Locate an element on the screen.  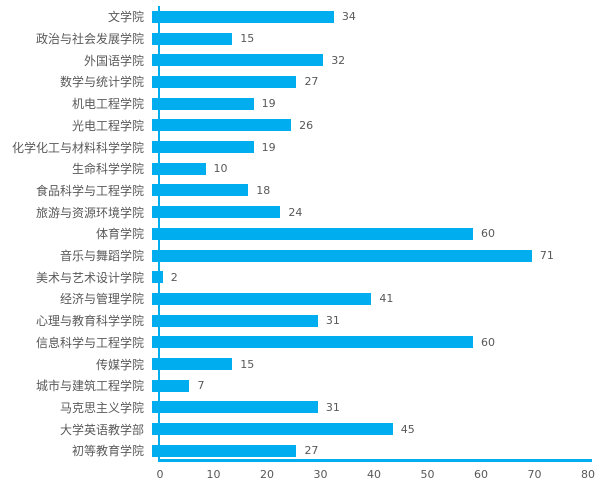
x-tick-label: 30 is located at coordinates (320, 474).